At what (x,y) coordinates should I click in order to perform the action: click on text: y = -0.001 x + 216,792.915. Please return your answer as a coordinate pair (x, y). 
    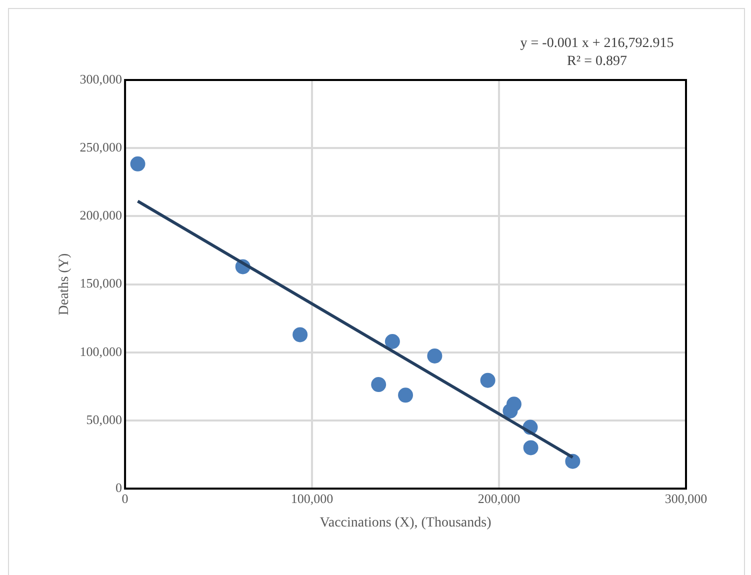
    Looking at the image, I should click on (597, 43).